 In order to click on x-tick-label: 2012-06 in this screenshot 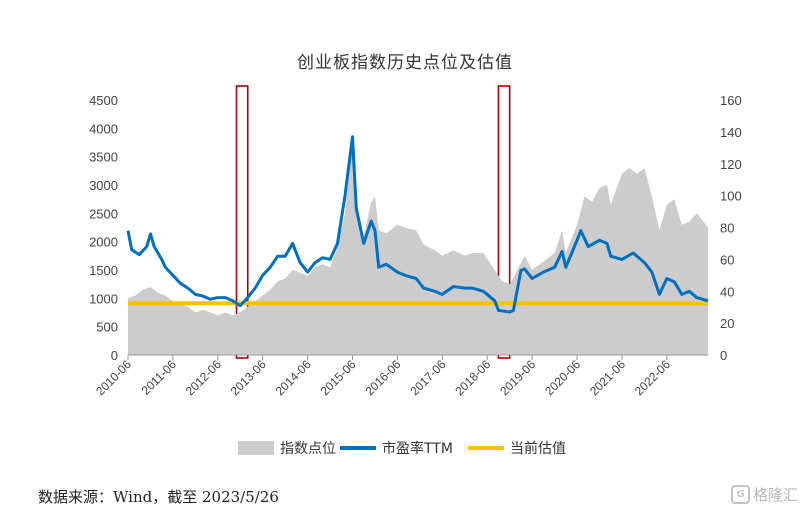, I will do `click(203, 377)`.